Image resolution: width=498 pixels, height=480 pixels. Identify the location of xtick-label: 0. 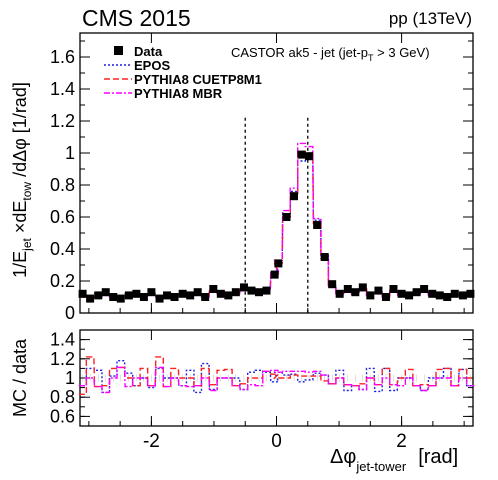
(276, 441).